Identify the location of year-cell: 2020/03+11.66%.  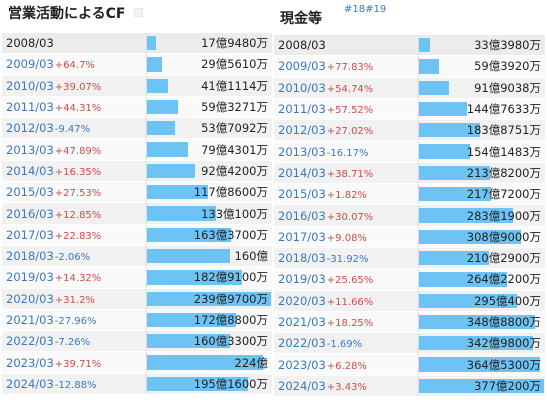
(346, 301).